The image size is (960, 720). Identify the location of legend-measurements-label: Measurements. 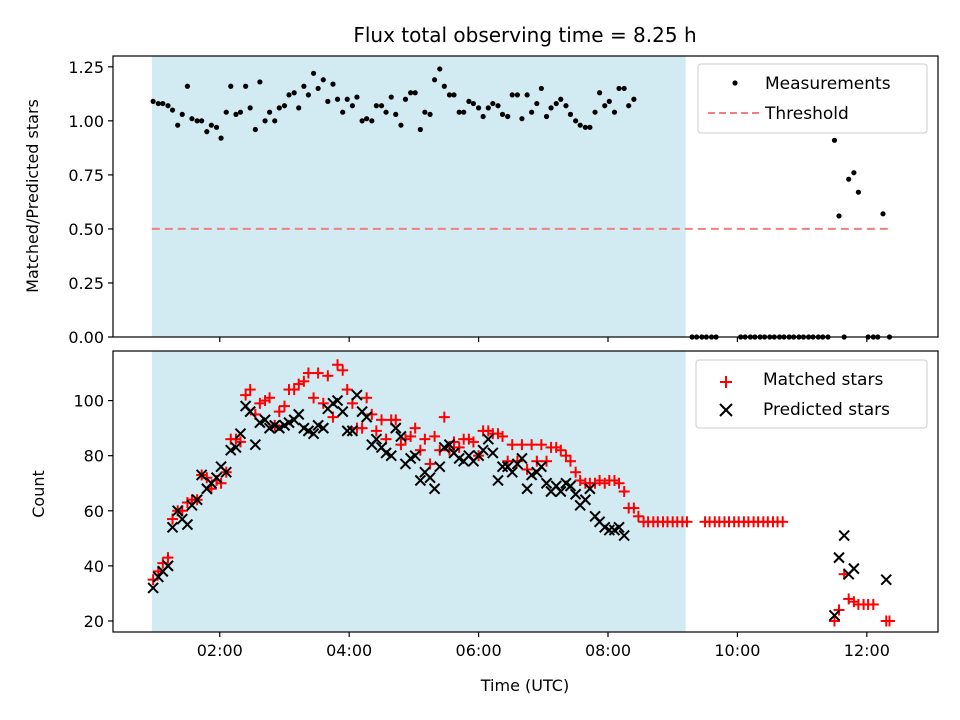
(828, 84).